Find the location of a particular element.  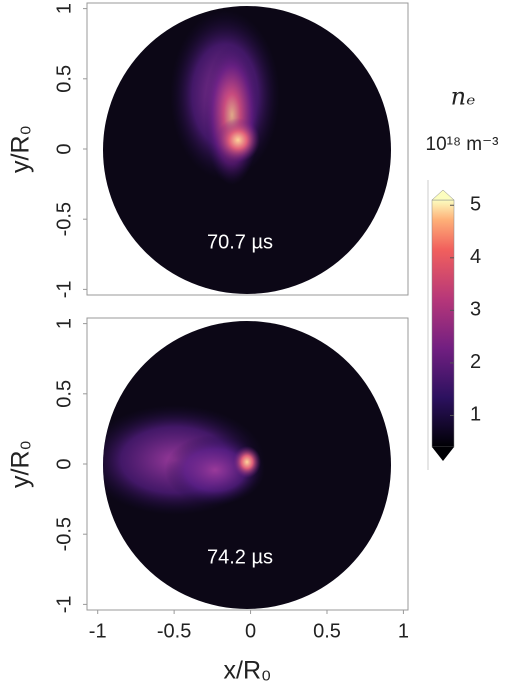

x-axis-label: x/R₀ is located at coordinates (248, 671).